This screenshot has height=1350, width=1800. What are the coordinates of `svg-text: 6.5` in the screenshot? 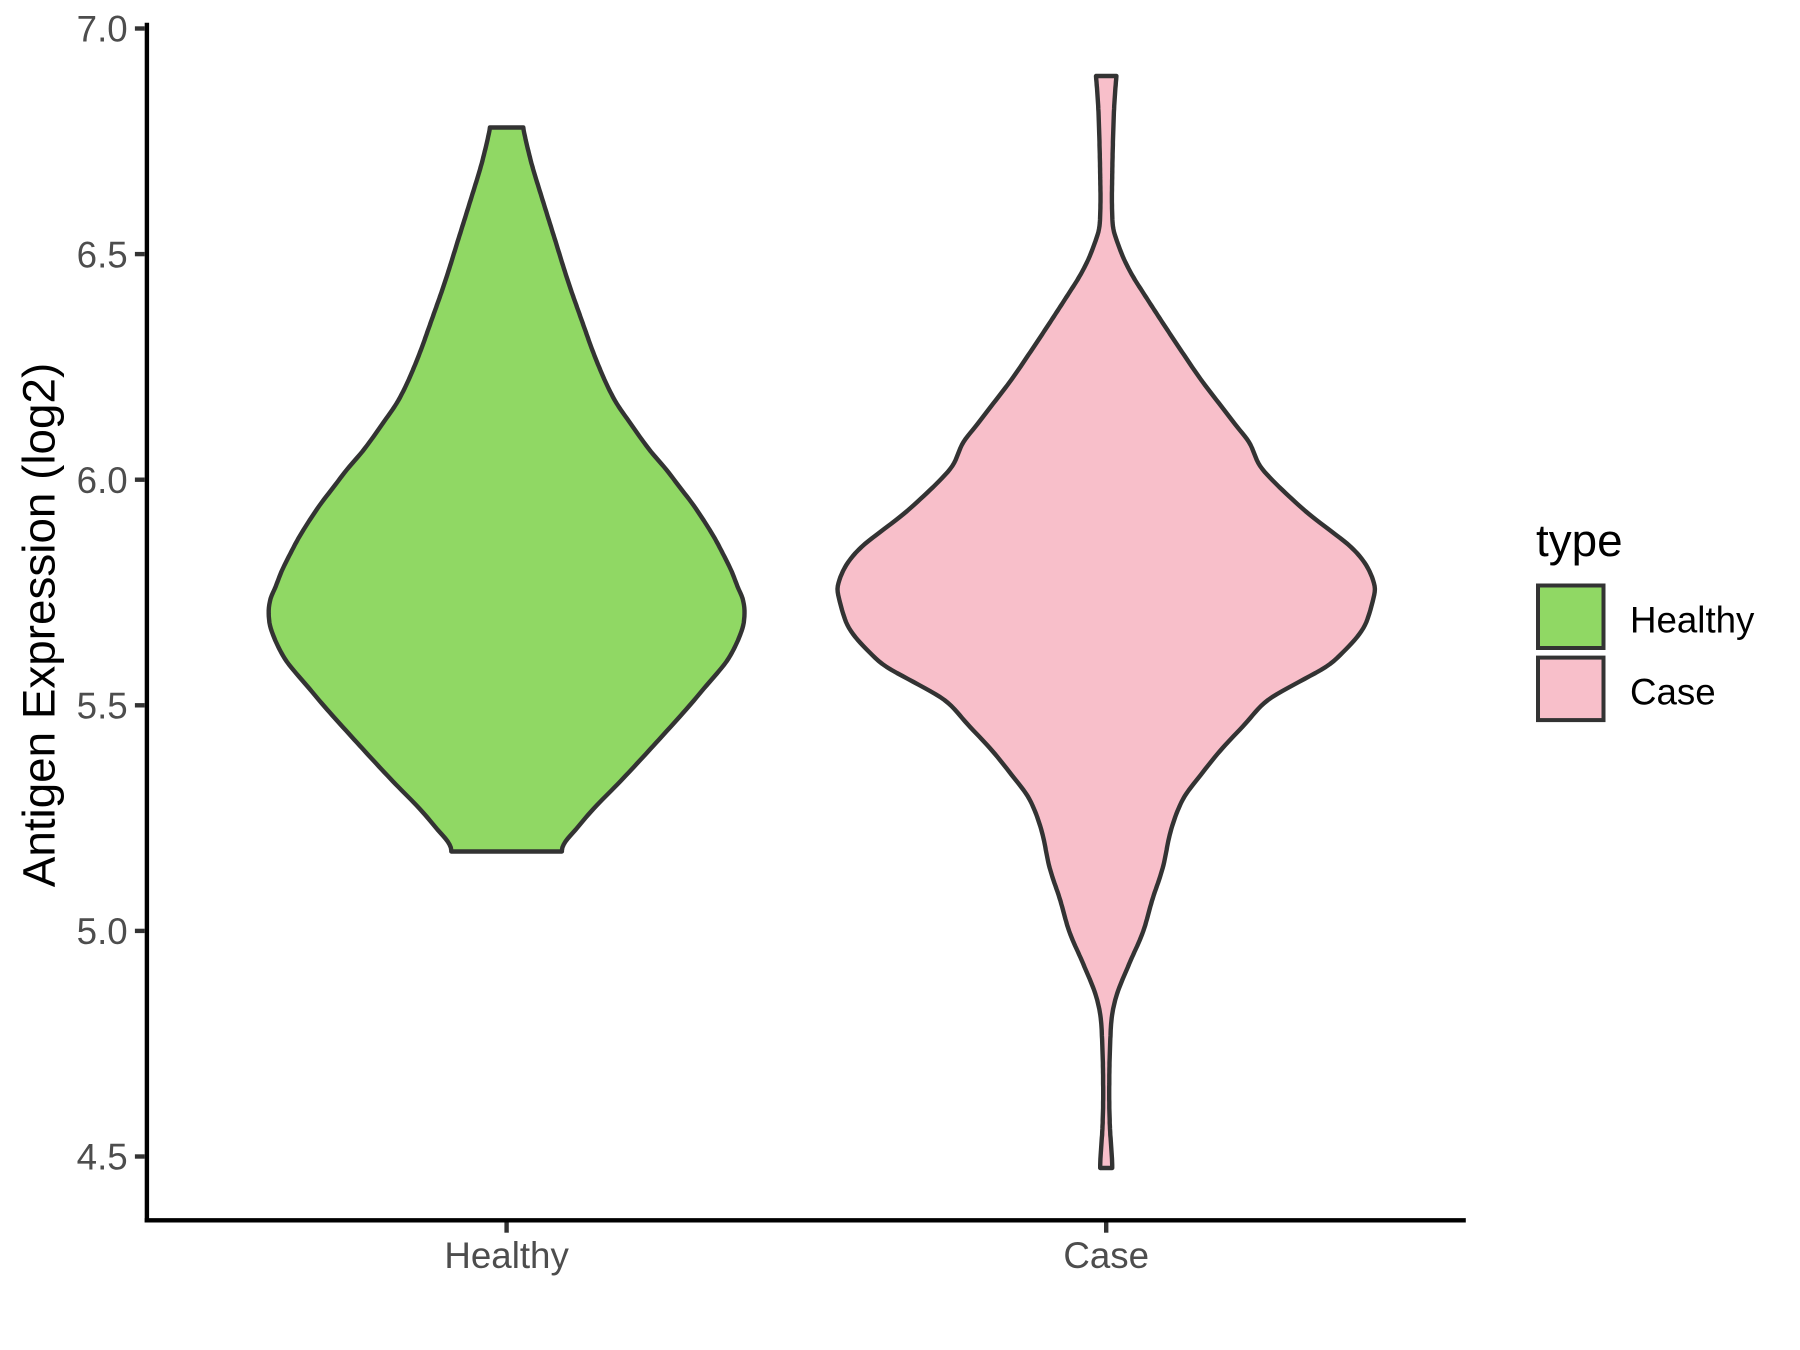 It's located at (102, 254).